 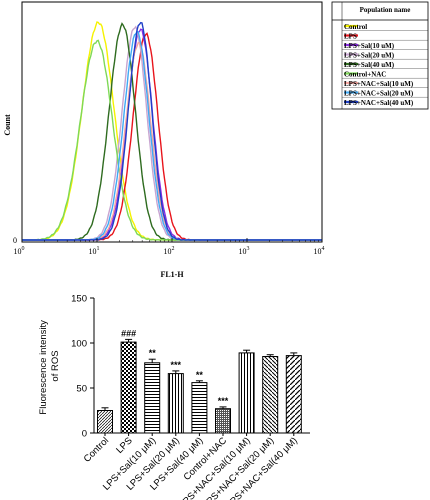 What do you see at coordinates (385, 10) in the screenshot?
I see `legend-title: Population name` at bounding box center [385, 10].